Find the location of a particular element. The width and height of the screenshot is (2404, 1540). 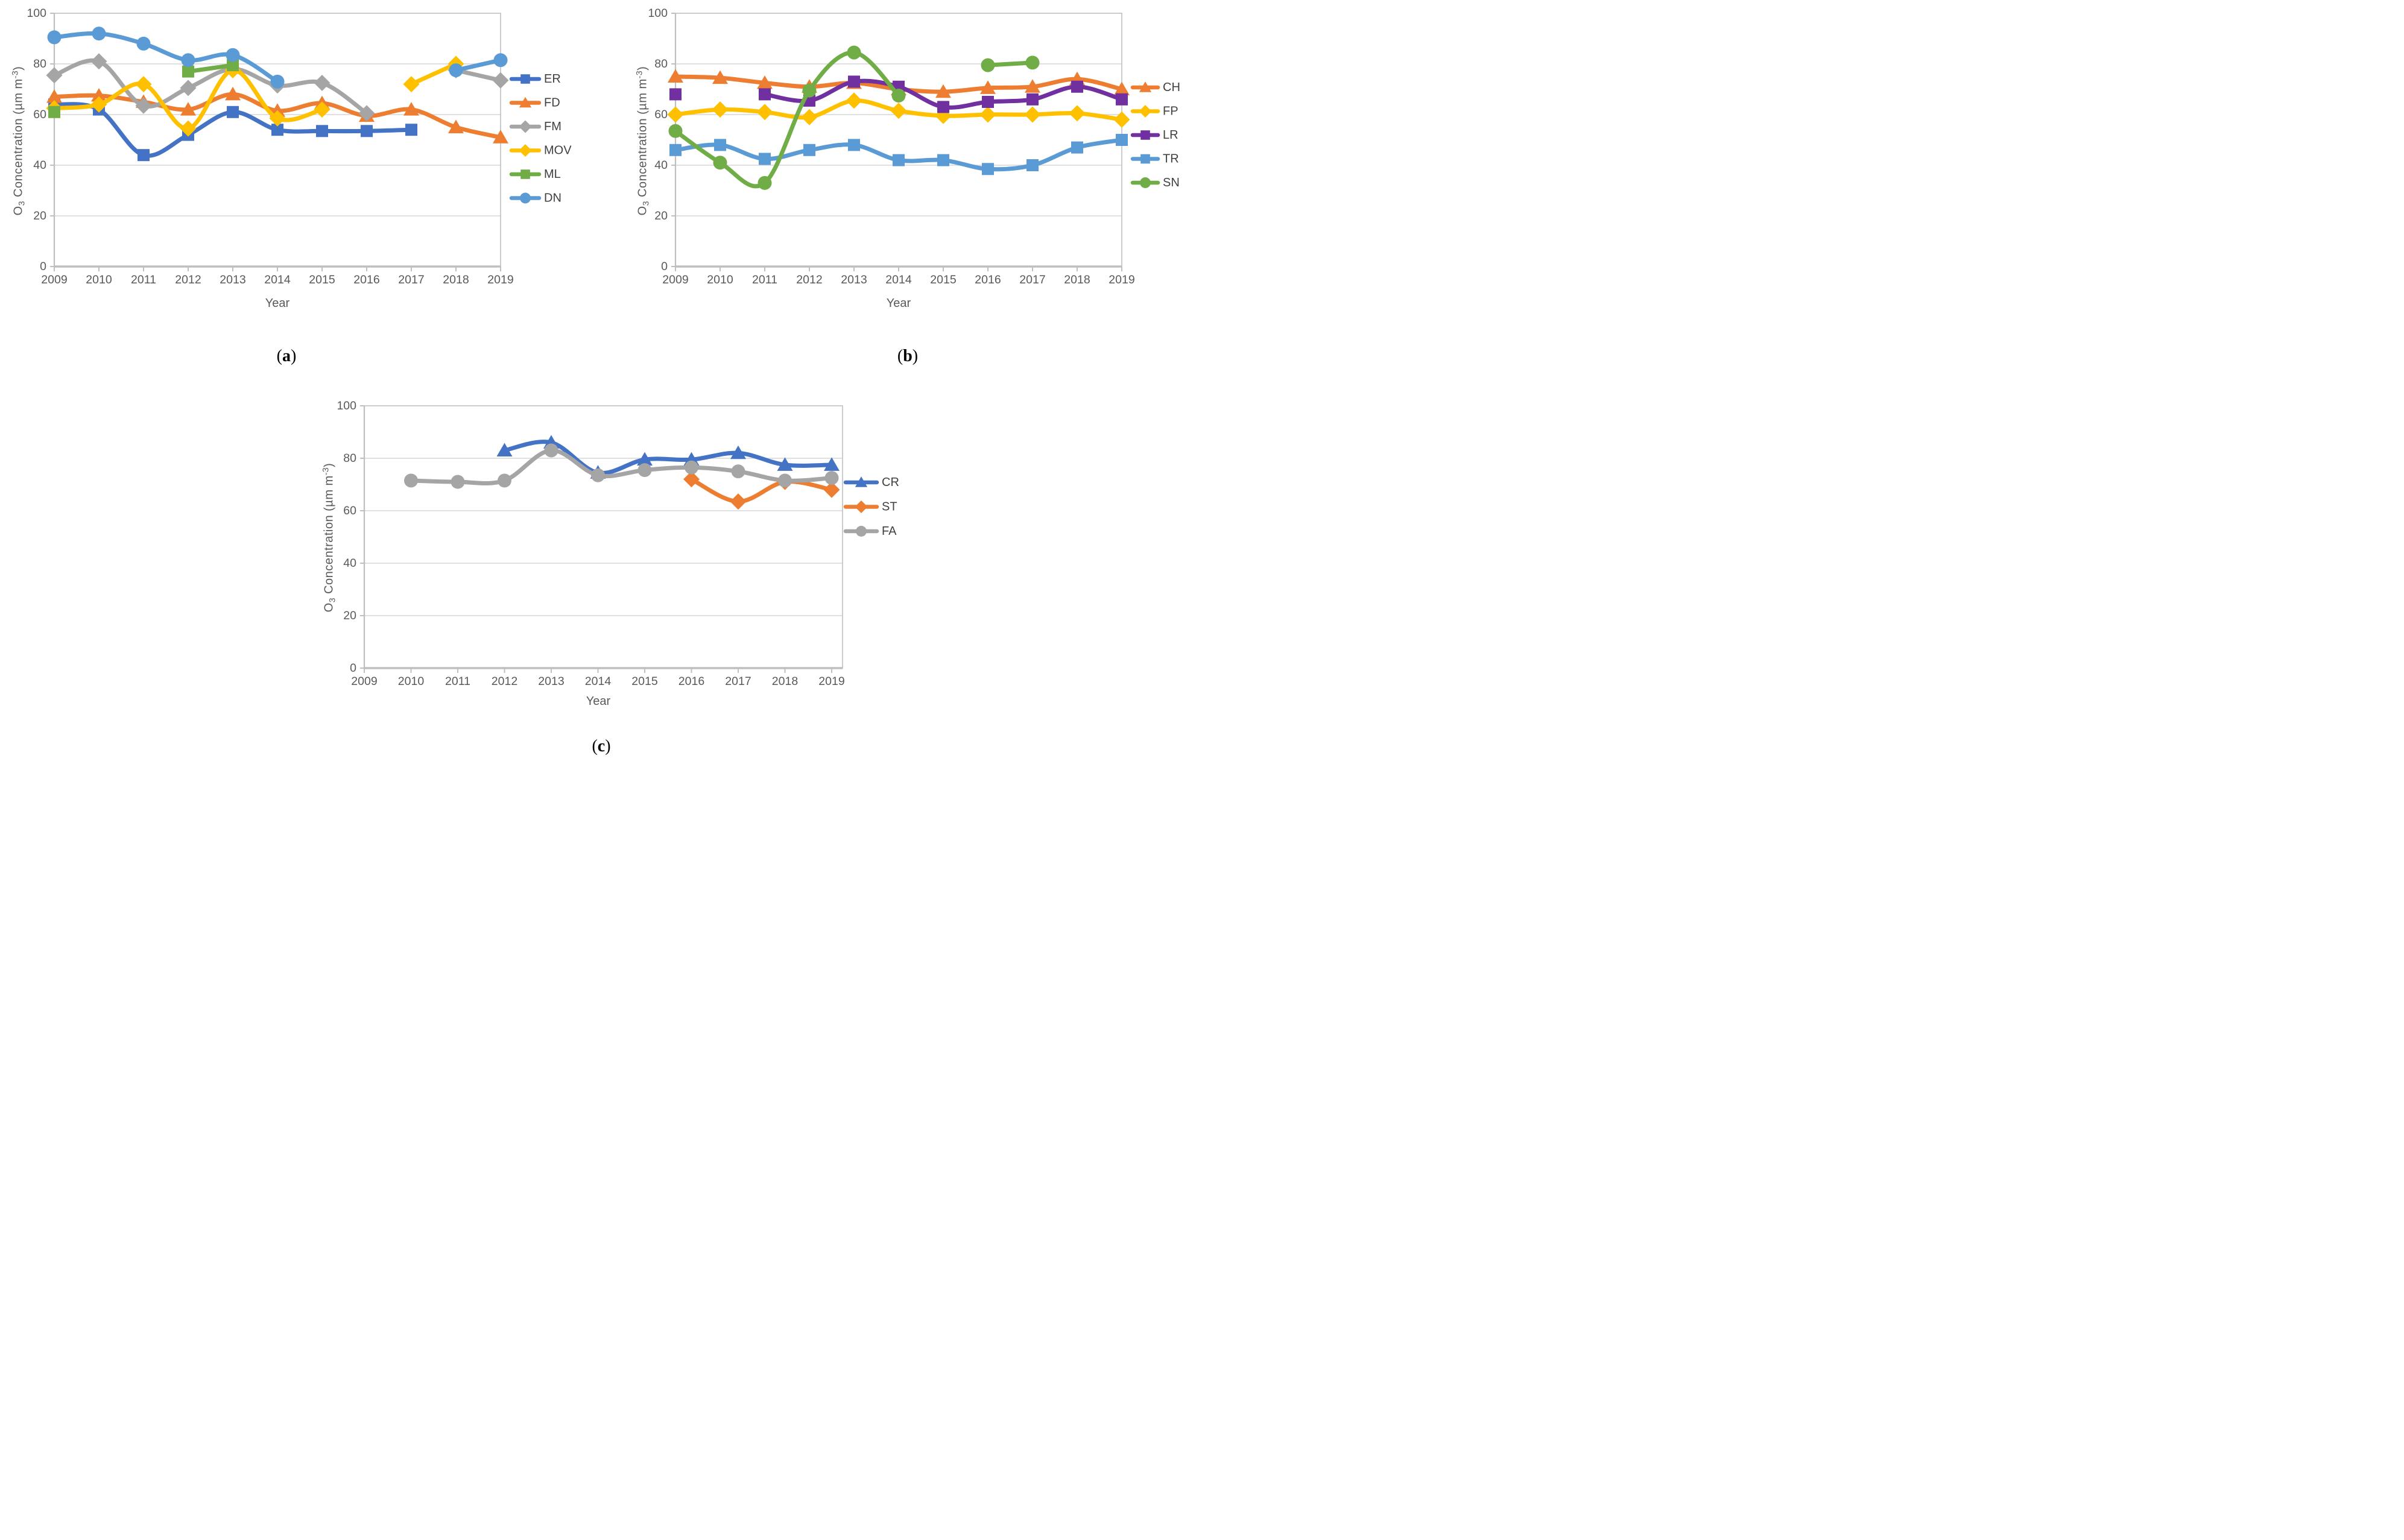

legend-item-LR: LR is located at coordinates (1154, 135).